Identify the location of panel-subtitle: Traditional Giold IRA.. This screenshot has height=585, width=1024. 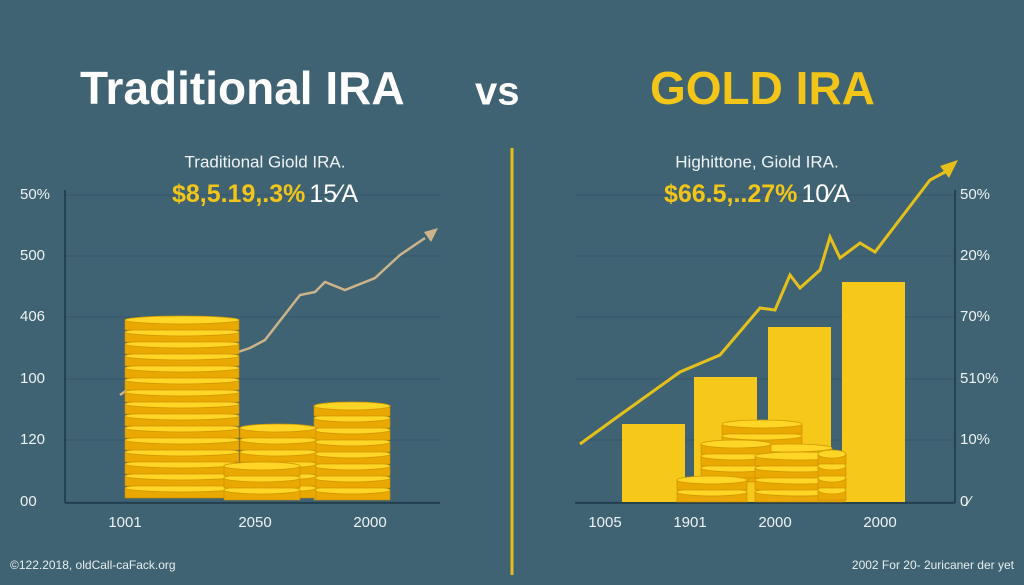
(265, 161).